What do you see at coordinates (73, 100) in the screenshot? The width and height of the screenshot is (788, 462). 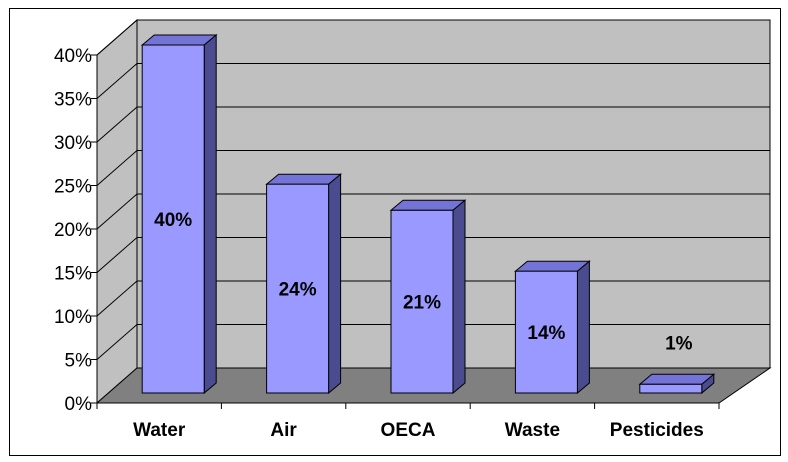 I see `y-tick-label: 35%` at bounding box center [73, 100].